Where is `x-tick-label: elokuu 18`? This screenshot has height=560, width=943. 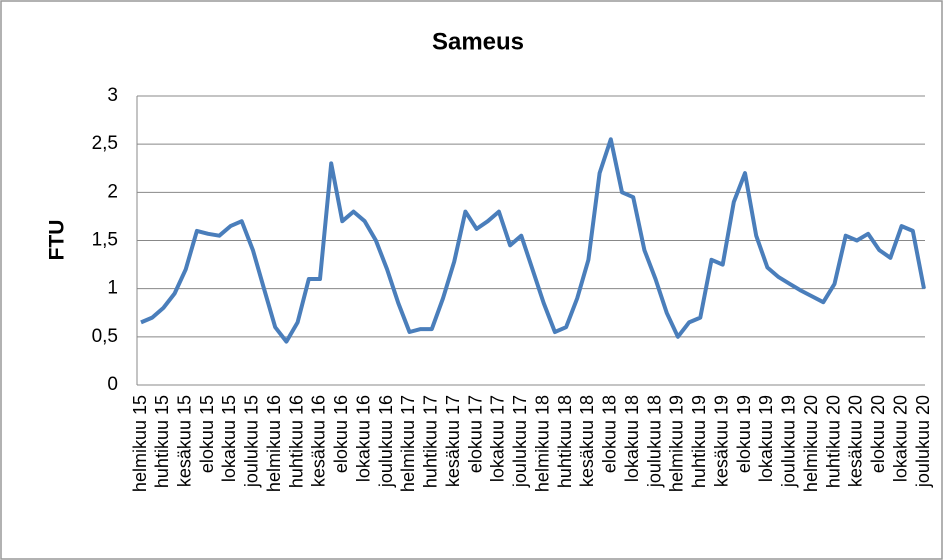 x-tick-label: elokuu 18 is located at coordinates (610, 434).